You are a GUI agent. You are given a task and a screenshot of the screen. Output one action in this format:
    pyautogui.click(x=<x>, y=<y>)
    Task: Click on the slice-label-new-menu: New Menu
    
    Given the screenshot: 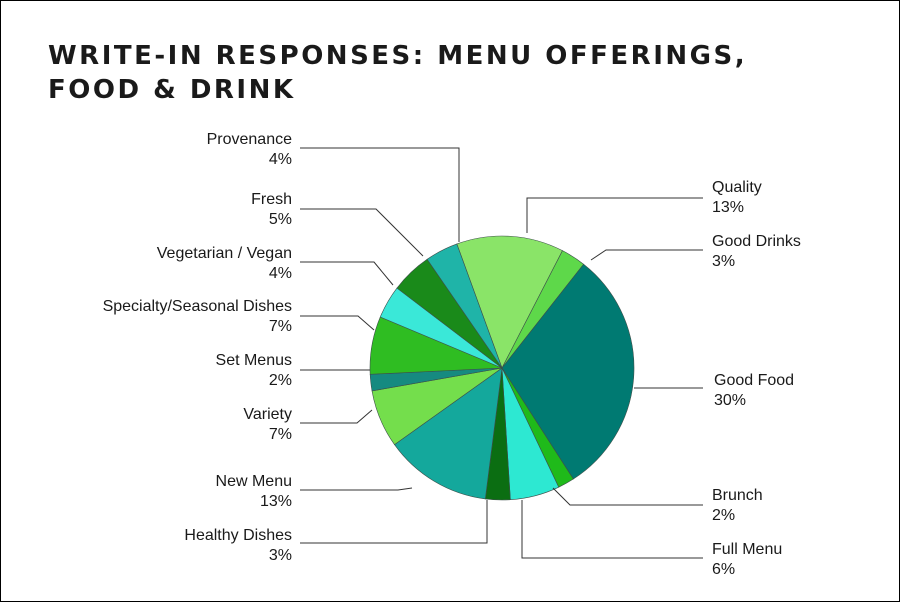 What is the action you would take?
    pyautogui.click(x=254, y=481)
    